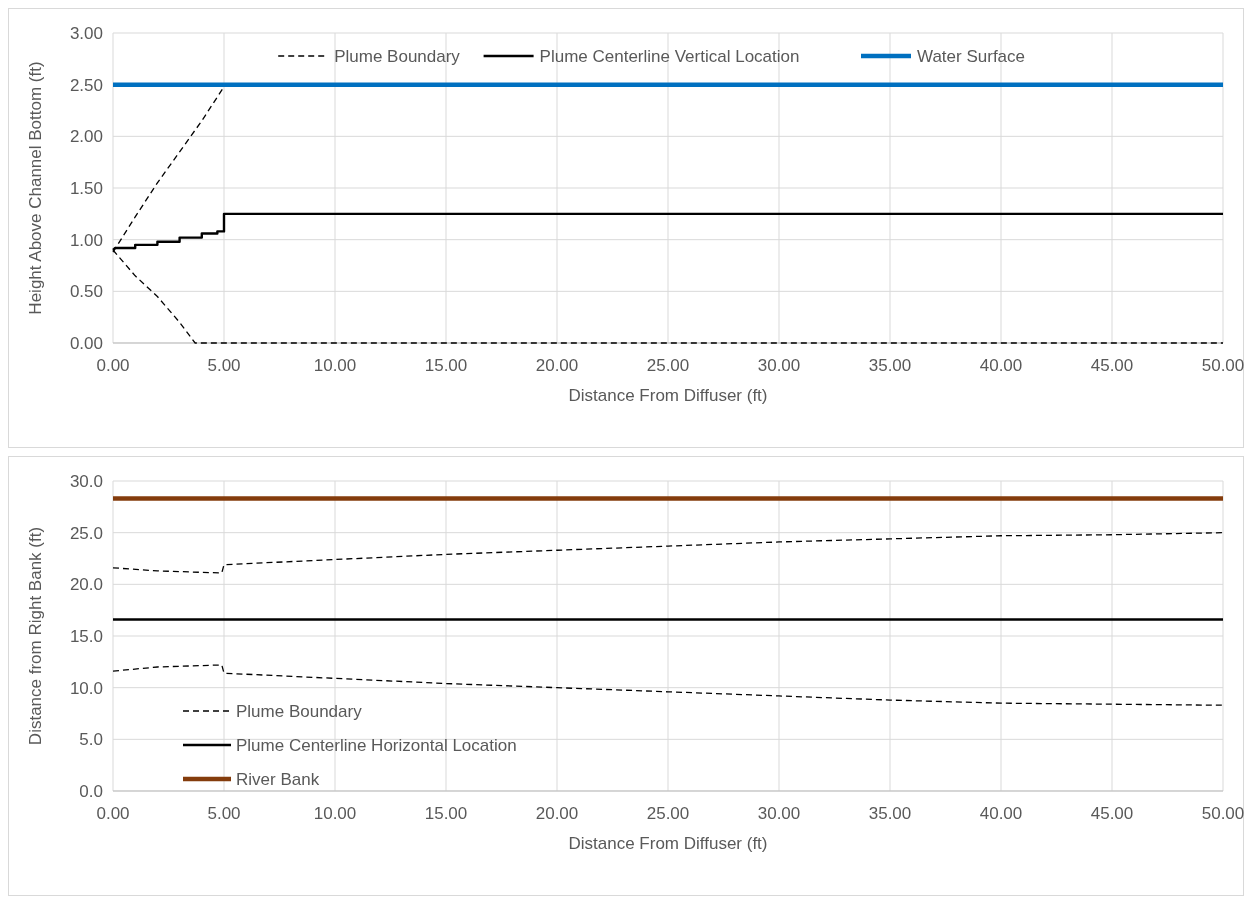 Image resolution: width=1252 pixels, height=911 pixels. I want to click on legend-label: Water Surface, so click(971, 56).